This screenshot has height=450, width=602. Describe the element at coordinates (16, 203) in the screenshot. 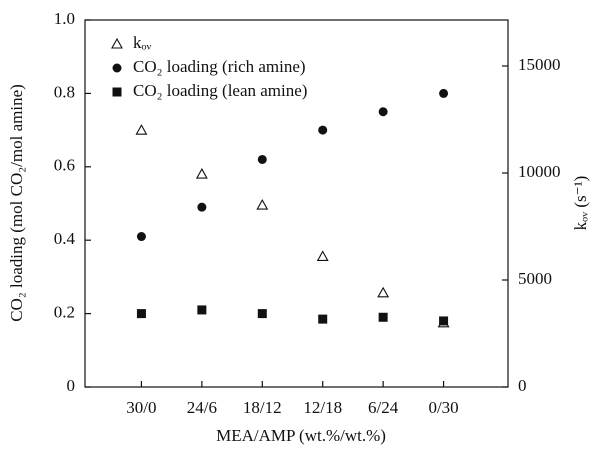

I see `y-axis-label: CO₂ loading (mol CO₂/mol amine)` at that location.